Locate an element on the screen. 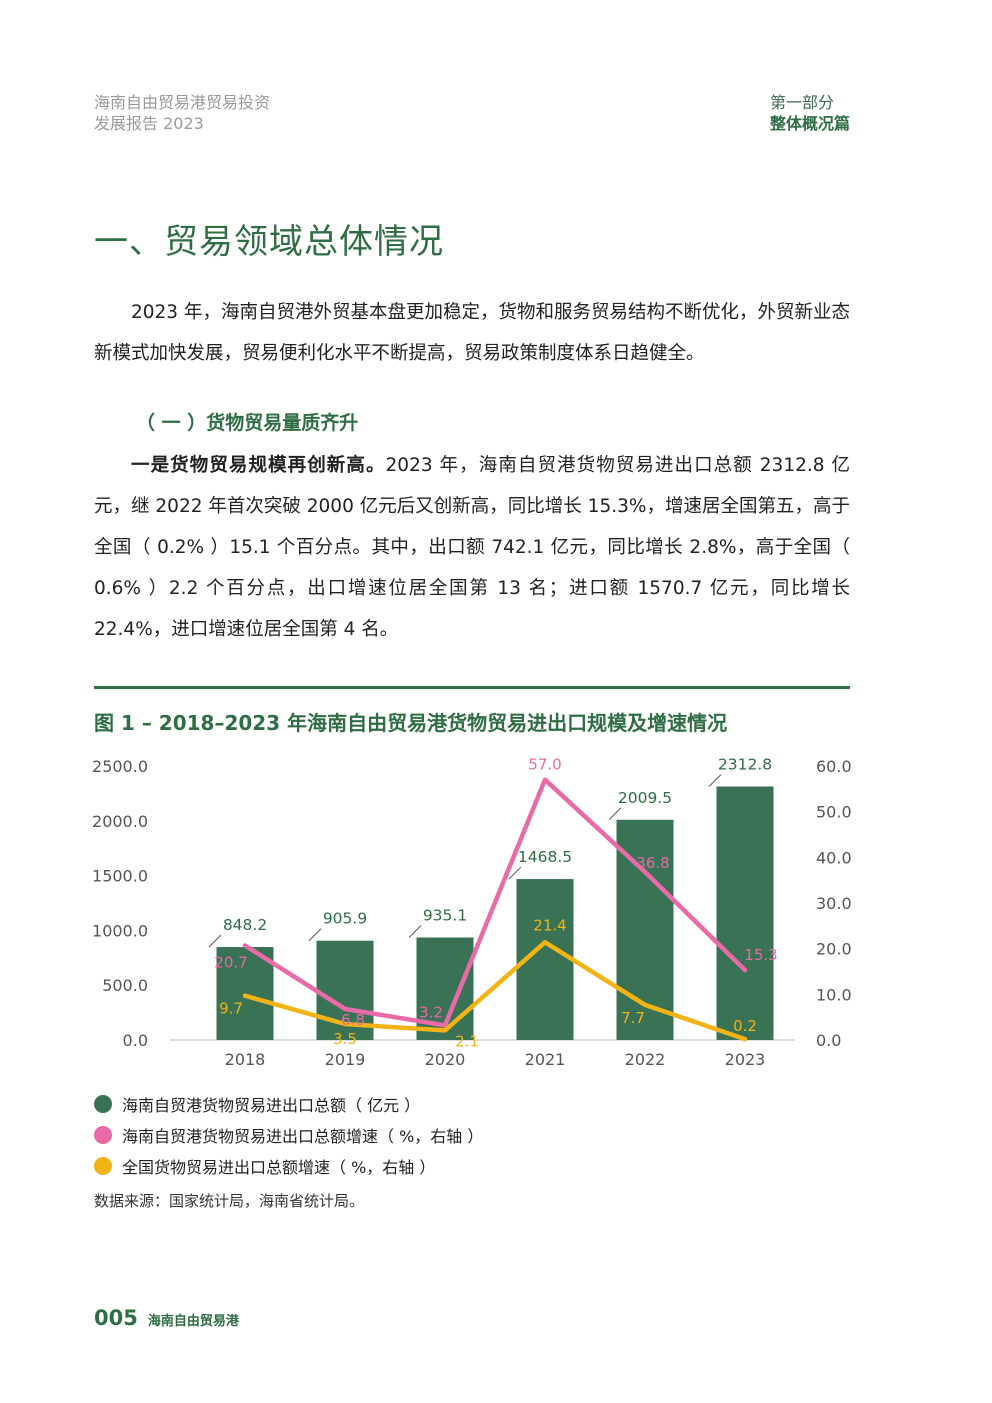 This screenshot has width=992, height=1403. legend-item-national-growth: 全国货物贸易进出口总额增速（ %，右轴 ） is located at coordinates (288, 1165).